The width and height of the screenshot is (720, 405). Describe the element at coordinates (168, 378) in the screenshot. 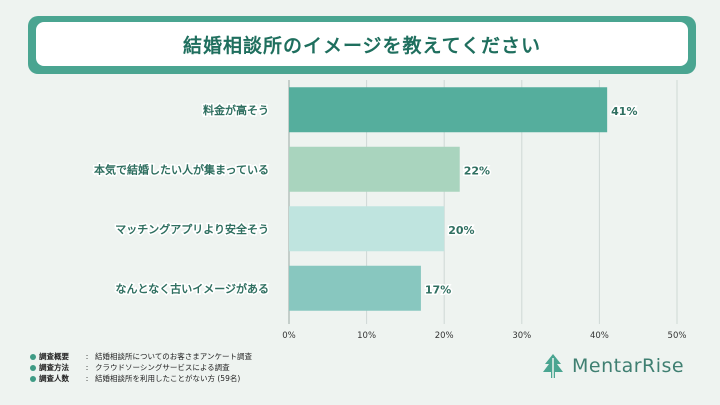

I see `note-text: 結婚相談所を利用したことがない方 (59名)` at that location.